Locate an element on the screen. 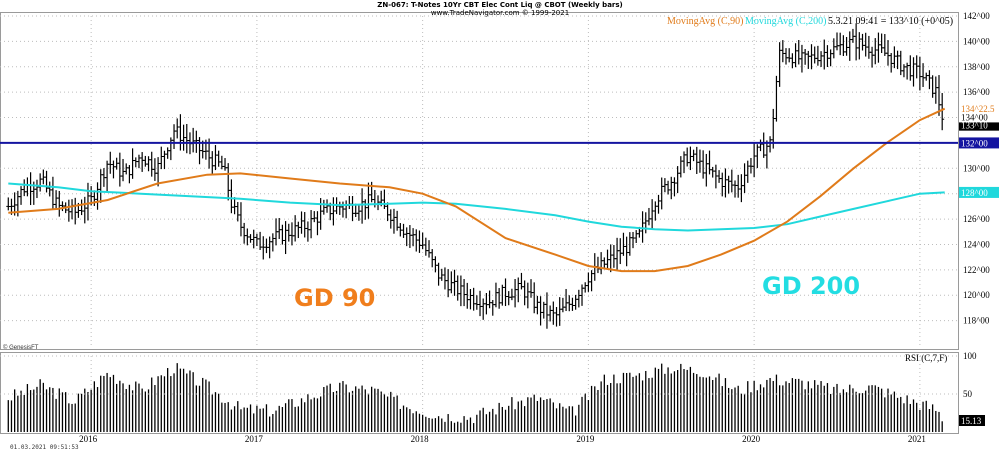 This screenshot has width=1000, height=452. rsi-tick-label: 50 is located at coordinates (968, 394).